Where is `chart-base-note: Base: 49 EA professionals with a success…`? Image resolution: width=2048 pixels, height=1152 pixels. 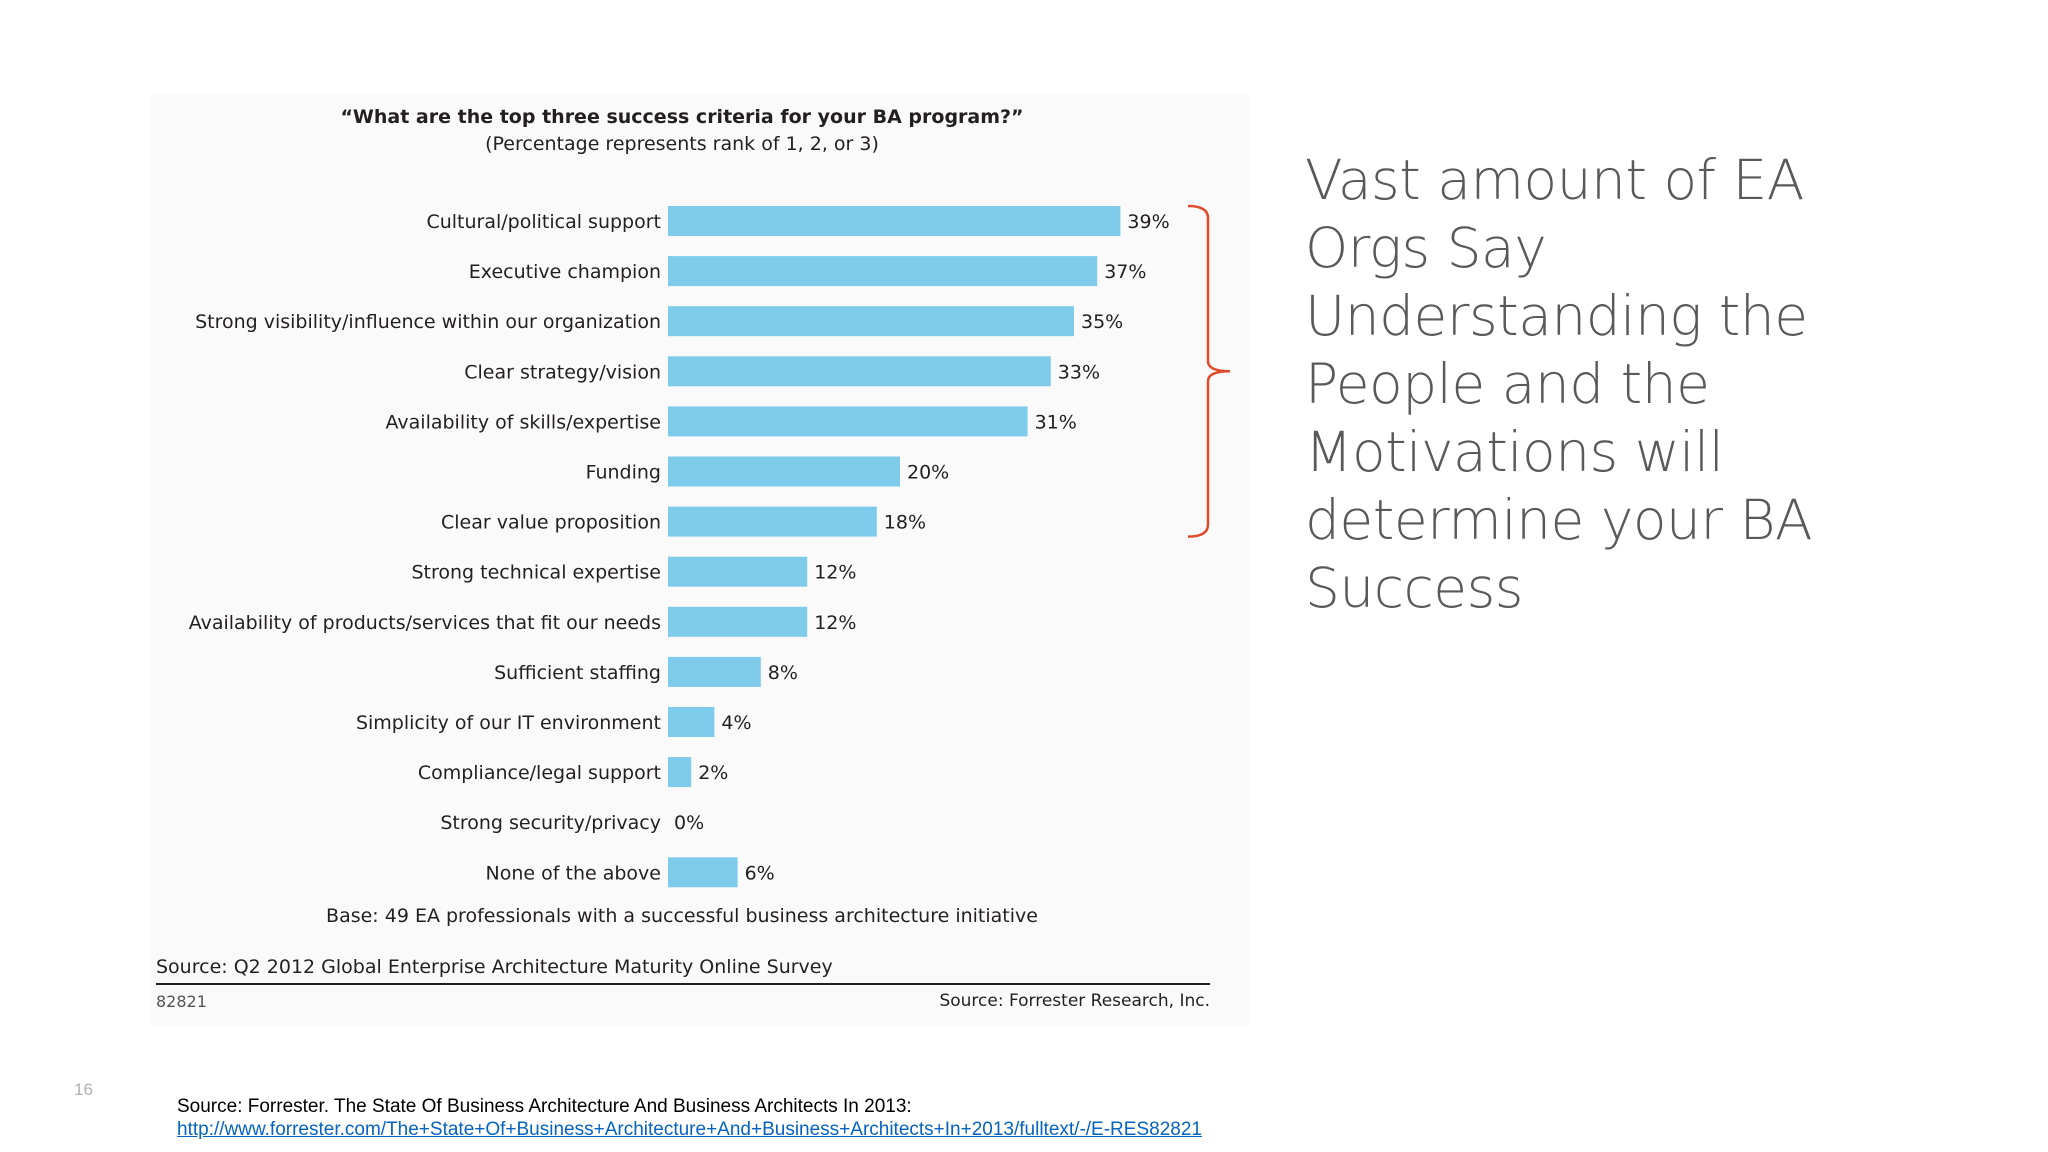 chart-base-note: Base: 49 EA professionals with a success… is located at coordinates (682, 916).